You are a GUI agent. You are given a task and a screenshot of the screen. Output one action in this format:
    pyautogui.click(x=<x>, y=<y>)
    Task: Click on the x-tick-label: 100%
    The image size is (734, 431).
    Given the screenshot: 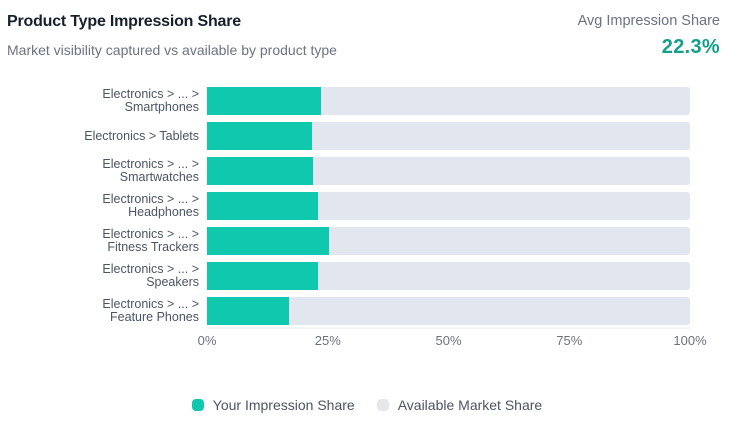 What is the action you would take?
    pyautogui.click(x=690, y=340)
    